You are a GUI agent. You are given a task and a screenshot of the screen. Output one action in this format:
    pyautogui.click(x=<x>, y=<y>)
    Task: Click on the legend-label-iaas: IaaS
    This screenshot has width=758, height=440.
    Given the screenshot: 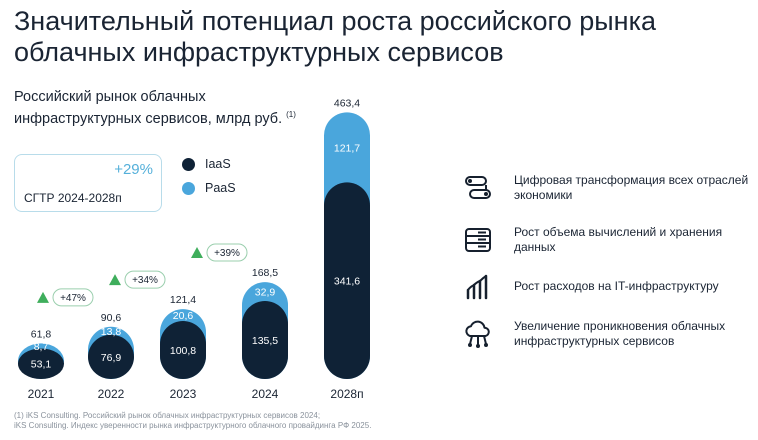 What is the action you would take?
    pyautogui.click(x=218, y=164)
    